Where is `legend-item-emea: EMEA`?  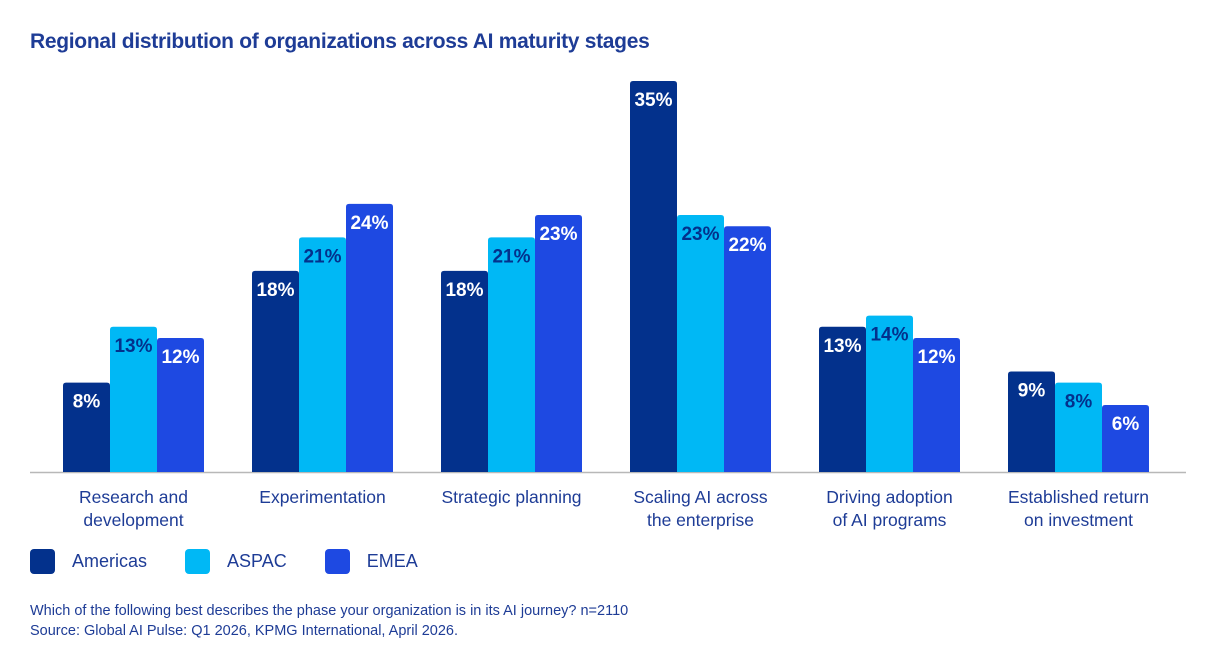
legend-item-emea: EMEA is located at coordinates (371, 561).